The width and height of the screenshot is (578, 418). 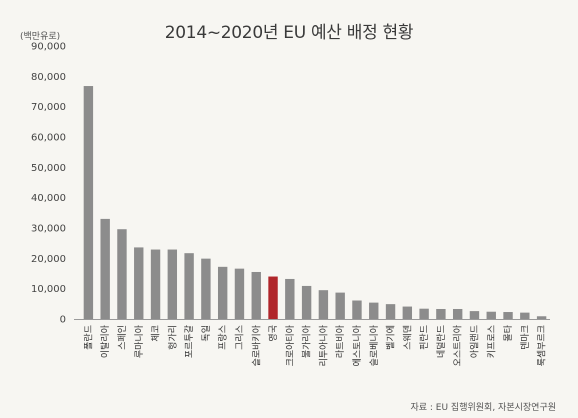 What do you see at coordinates (206, 333) in the screenshot?
I see `category-label: 독일` at bounding box center [206, 333].